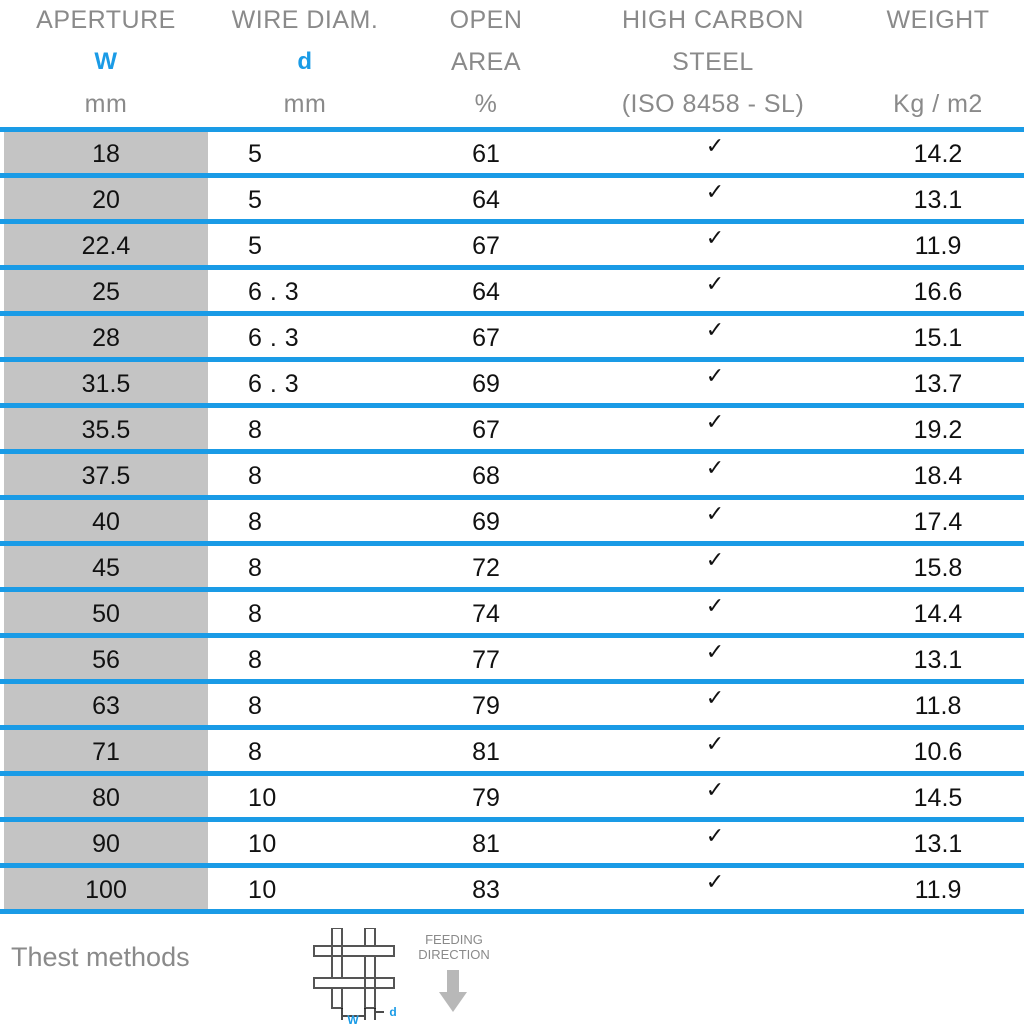 The height and width of the screenshot is (1024, 1024). Describe the element at coordinates (938, 568) in the screenshot. I see `weight-cell: 15.8` at that location.